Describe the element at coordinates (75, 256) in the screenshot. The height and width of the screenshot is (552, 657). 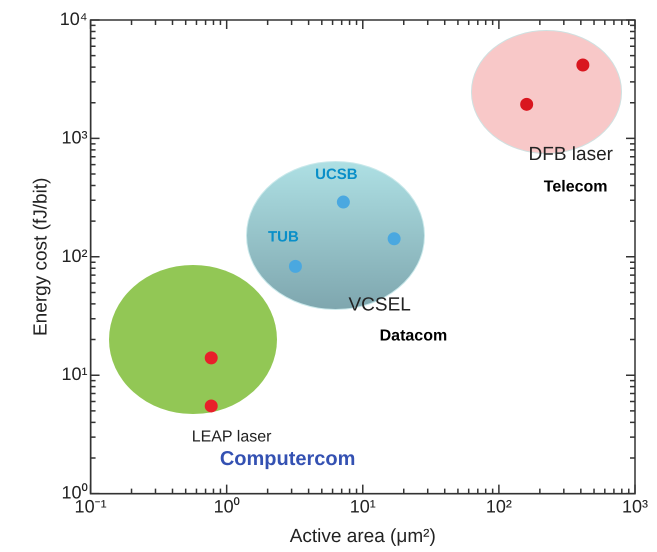
I see `y-tick-label: 10²` at that location.